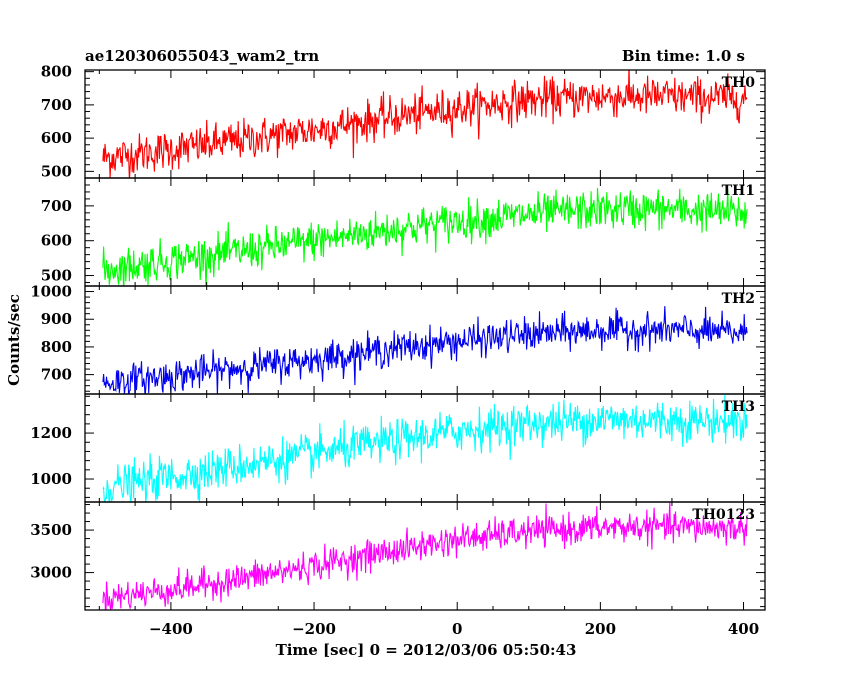 This screenshot has height=680, width=850. I want to click on series-th0123, so click(425, 556).